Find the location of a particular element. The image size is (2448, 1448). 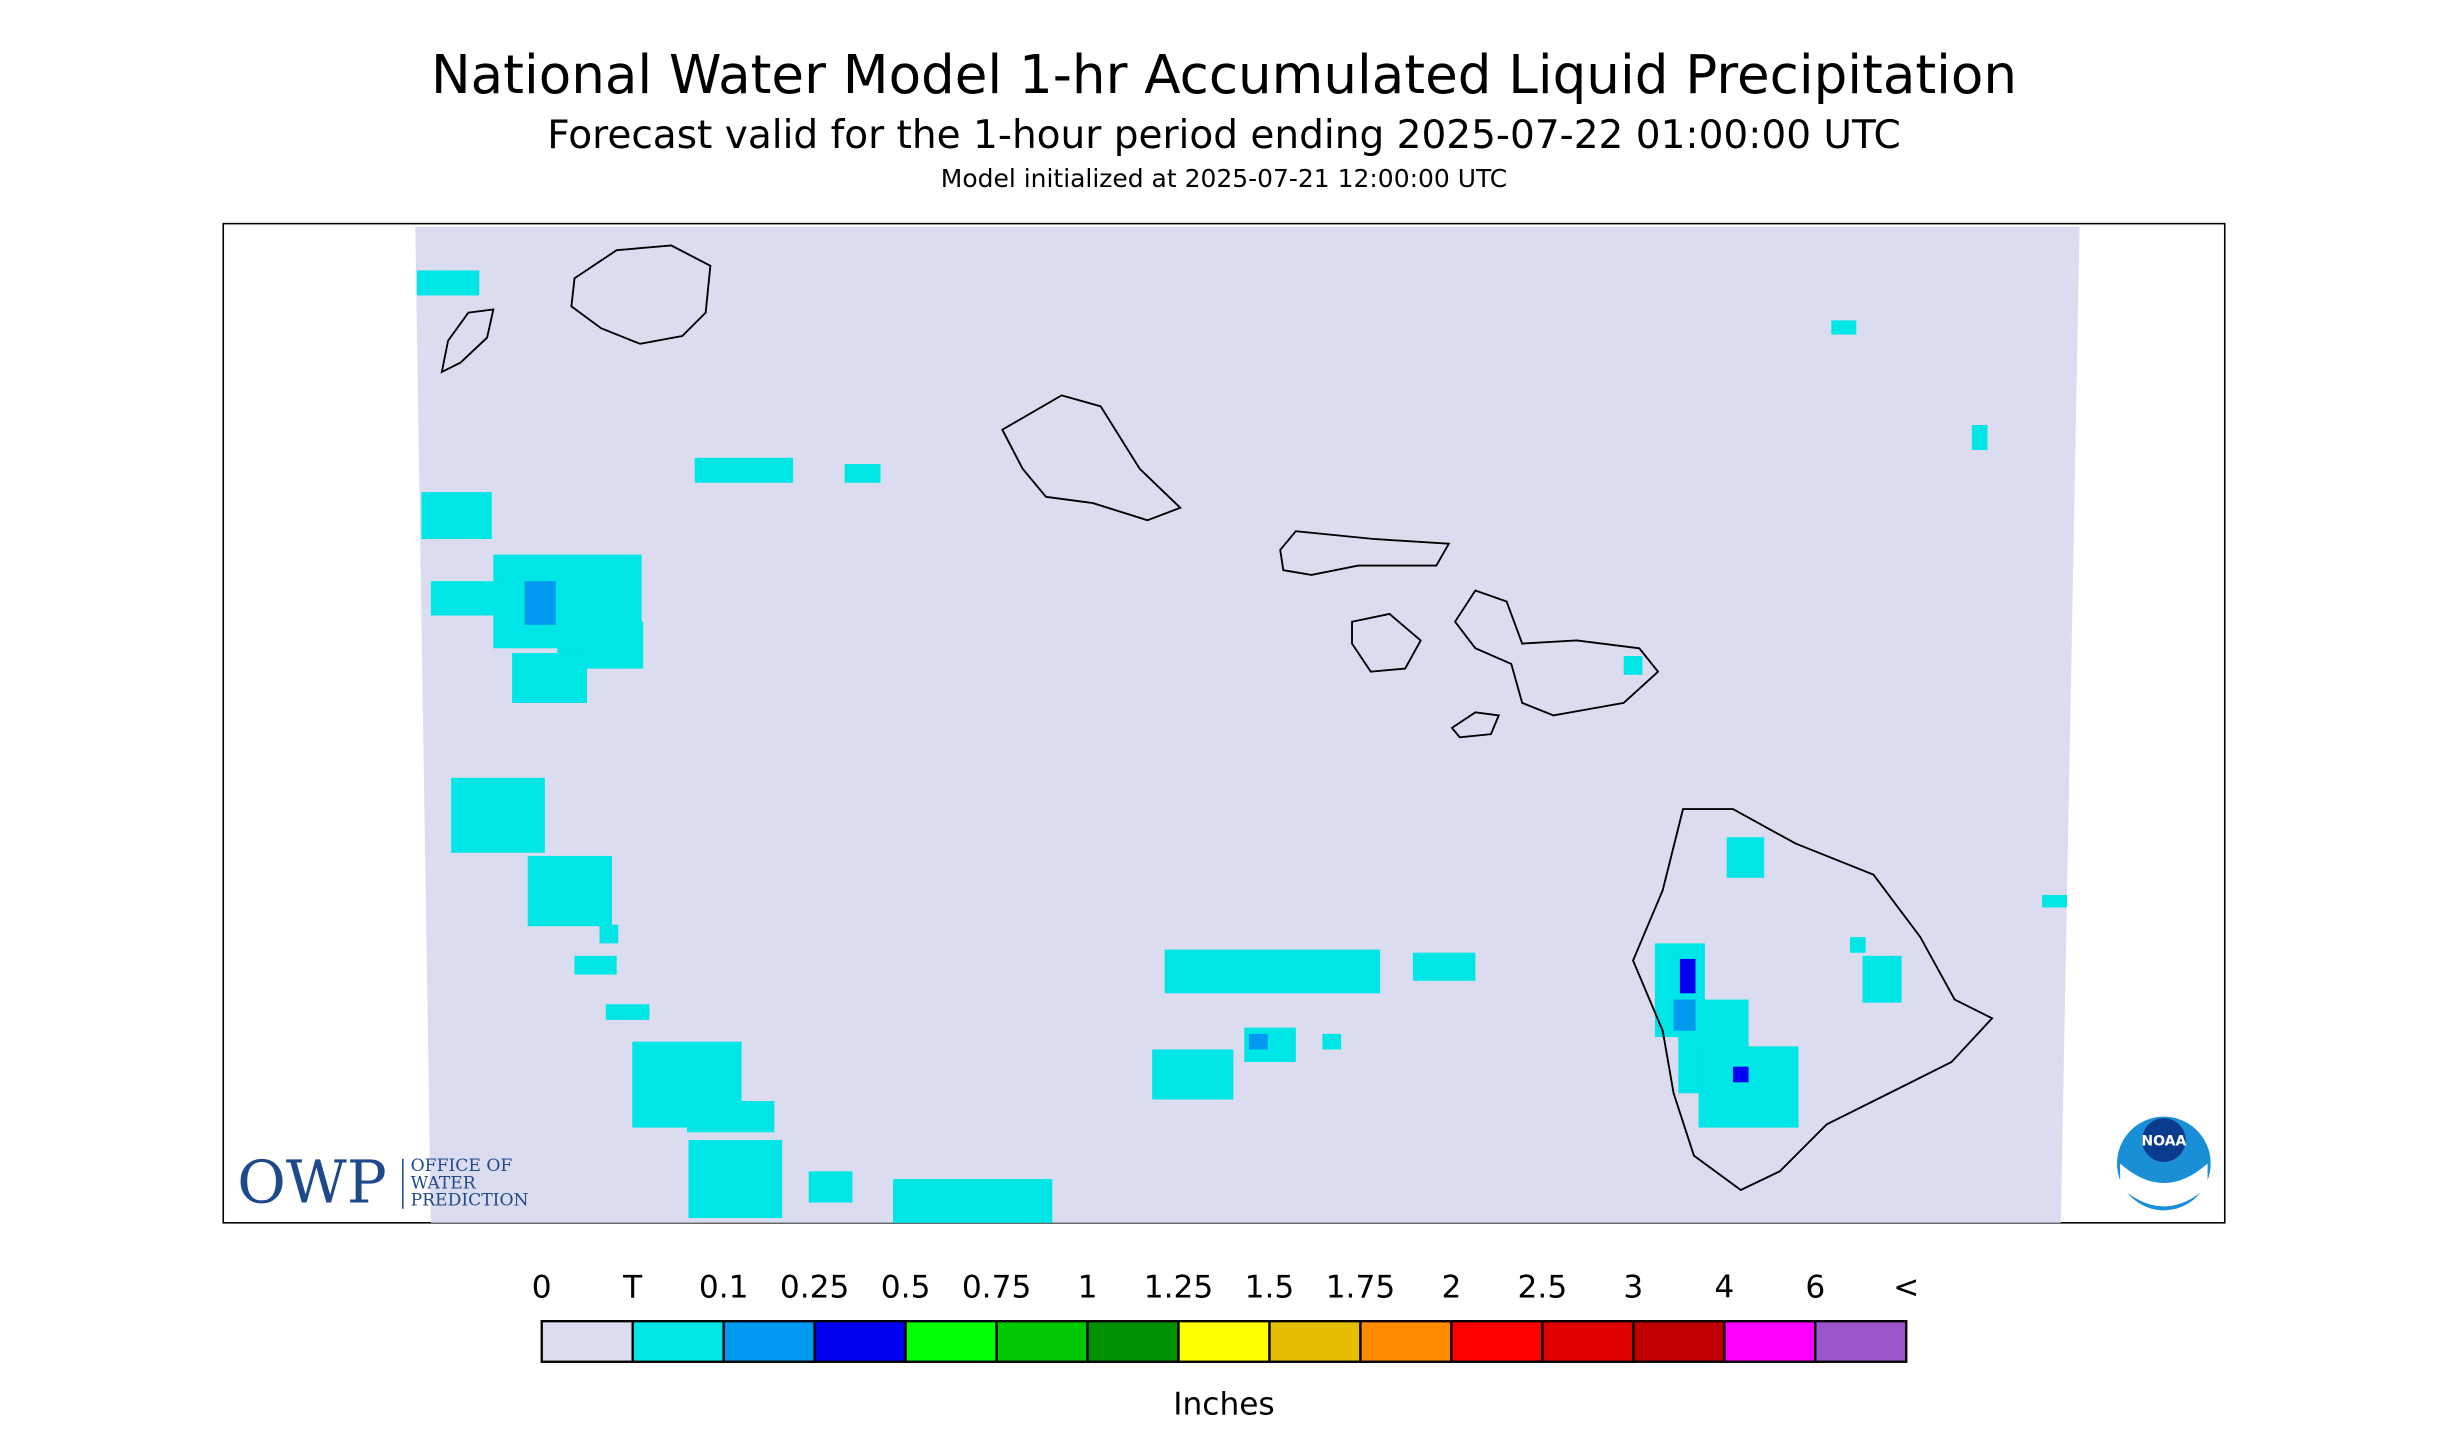

legend-label: 0.5 is located at coordinates (906, 1287).